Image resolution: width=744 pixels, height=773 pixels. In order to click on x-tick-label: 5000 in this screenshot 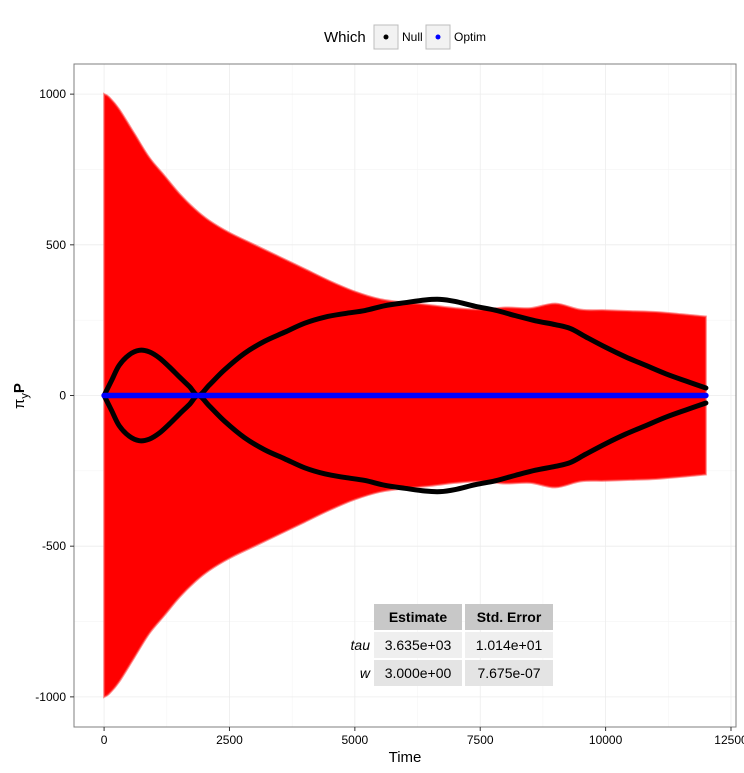, I will do `click(354, 740)`.